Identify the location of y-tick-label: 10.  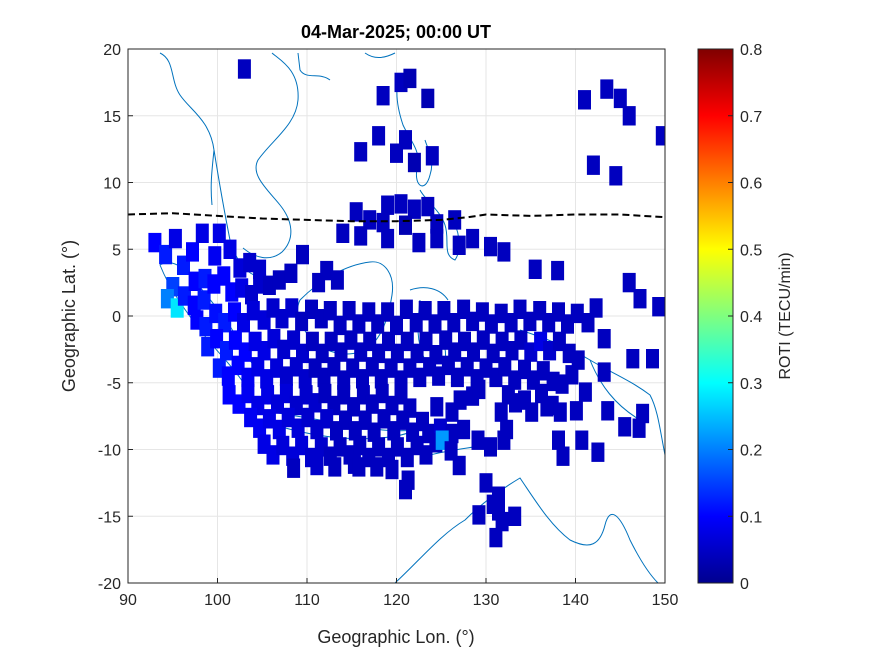
(112, 184).